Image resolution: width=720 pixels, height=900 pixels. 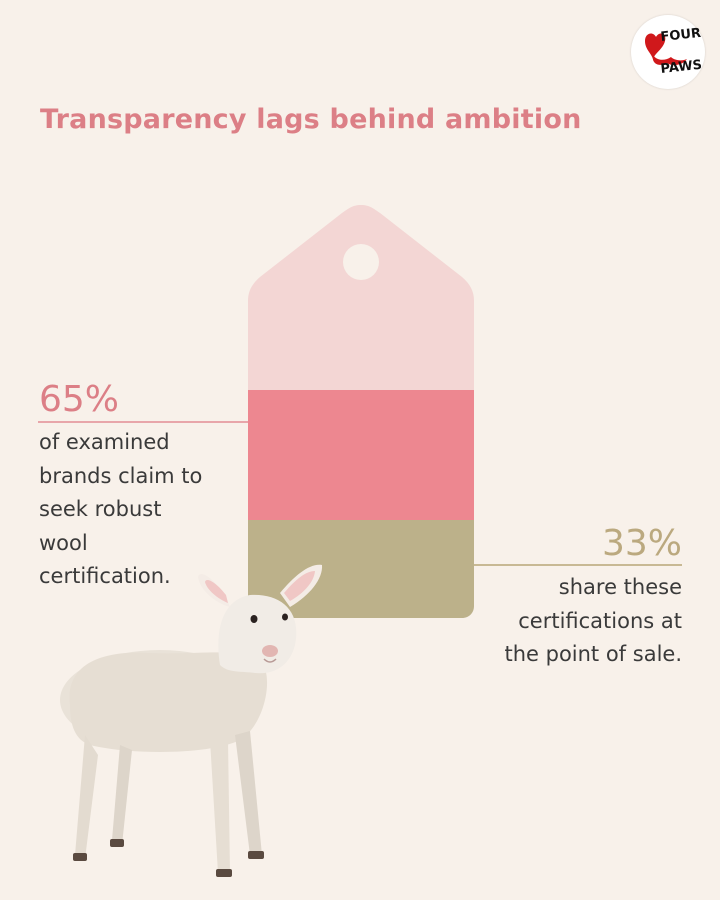 What do you see at coordinates (361, 297) in the screenshot?
I see `tag-segment-remaining` at bounding box center [361, 297].